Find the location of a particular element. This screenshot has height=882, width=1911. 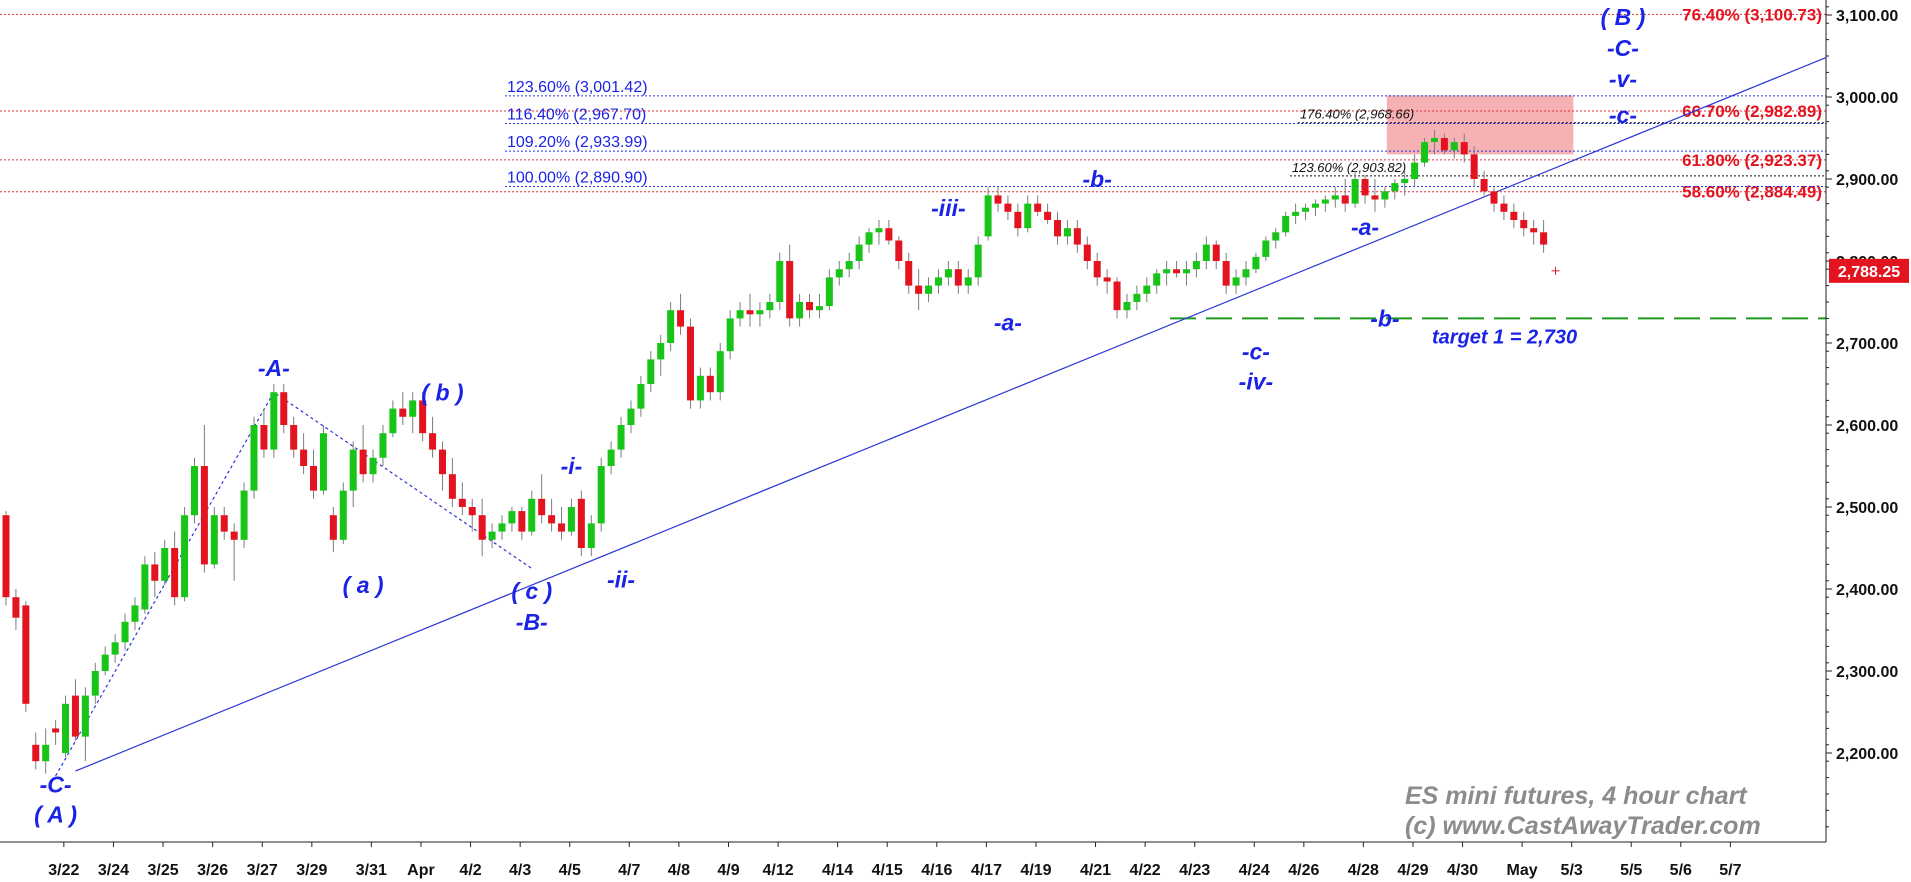

abc-dotted-path is located at coordinates (294, 584).